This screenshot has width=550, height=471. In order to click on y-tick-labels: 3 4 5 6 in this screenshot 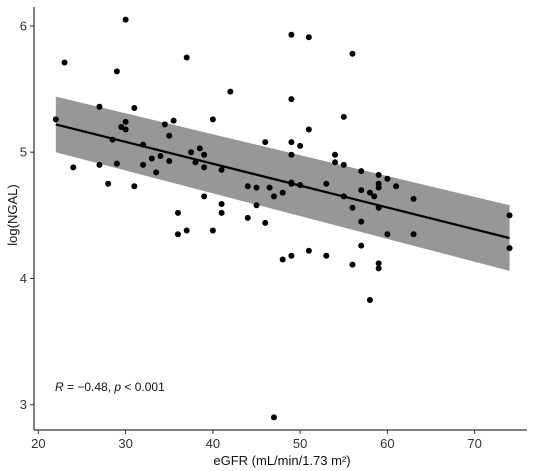, I will do `click(23, 215)`.